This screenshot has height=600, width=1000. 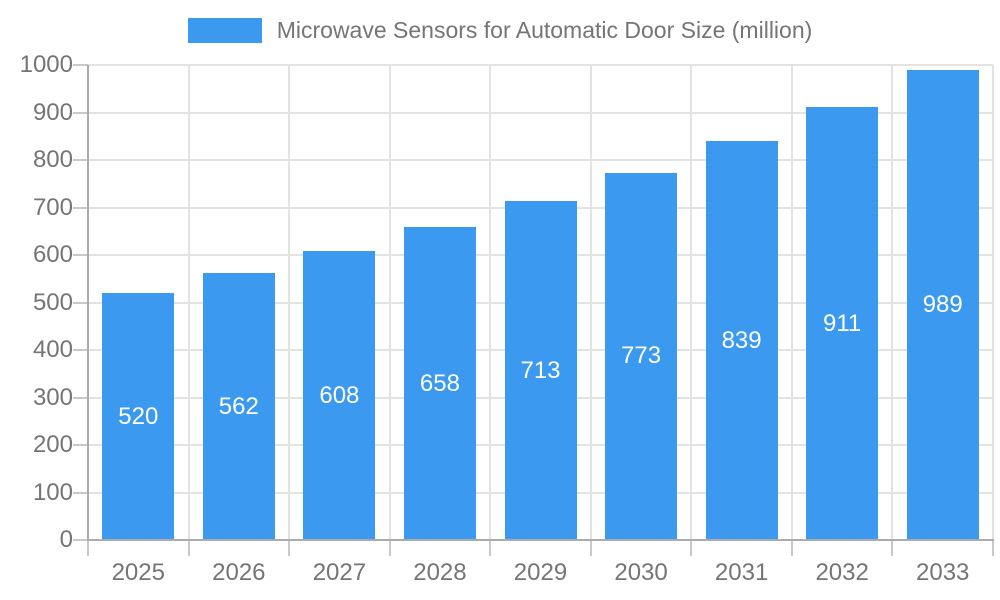 I want to click on bar-value-2026: 562, so click(x=238, y=406).